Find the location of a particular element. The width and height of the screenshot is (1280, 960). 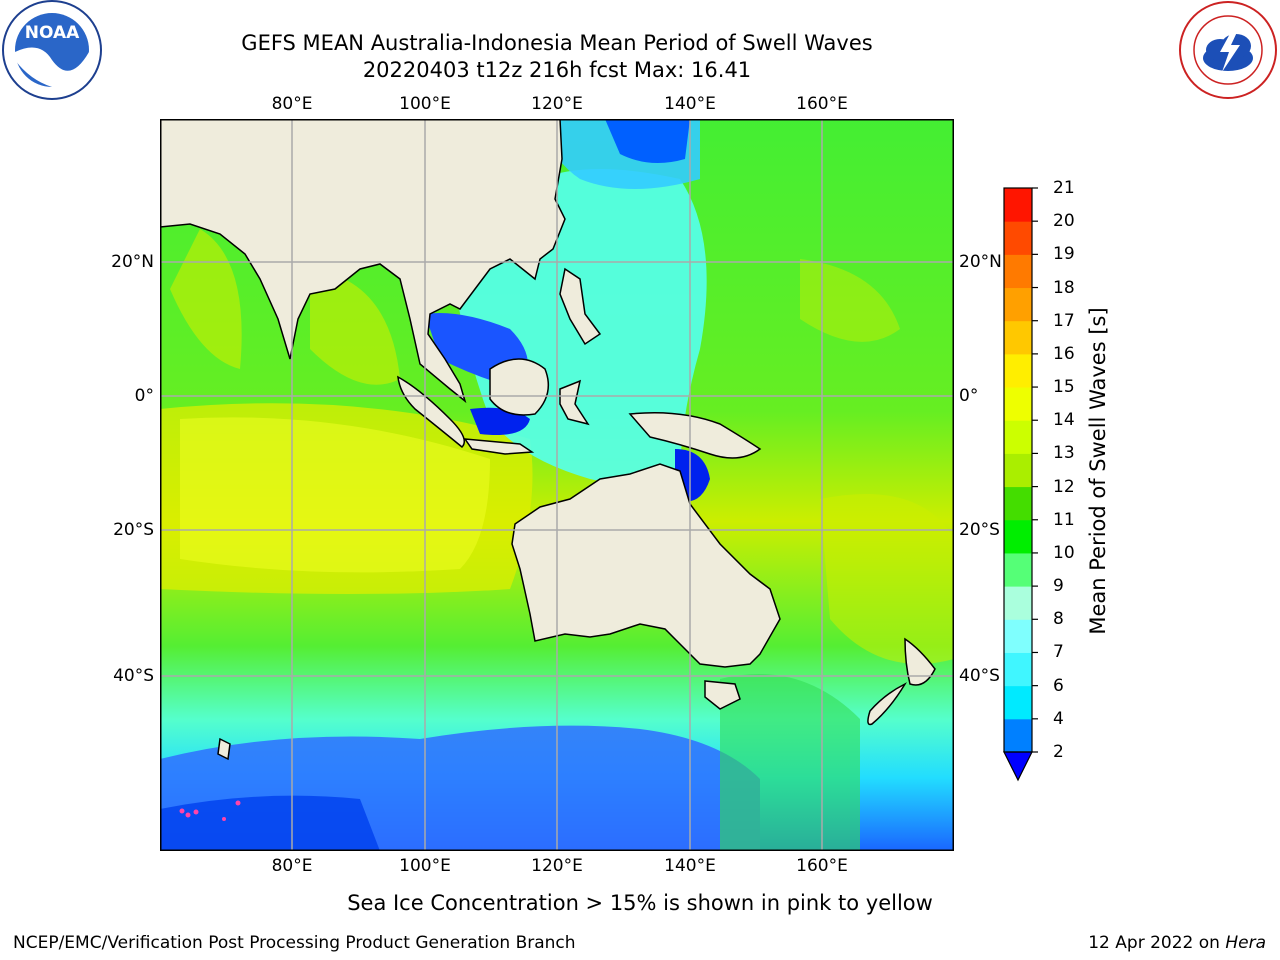

lat-tick-left: 0° is located at coordinates (144, 396).